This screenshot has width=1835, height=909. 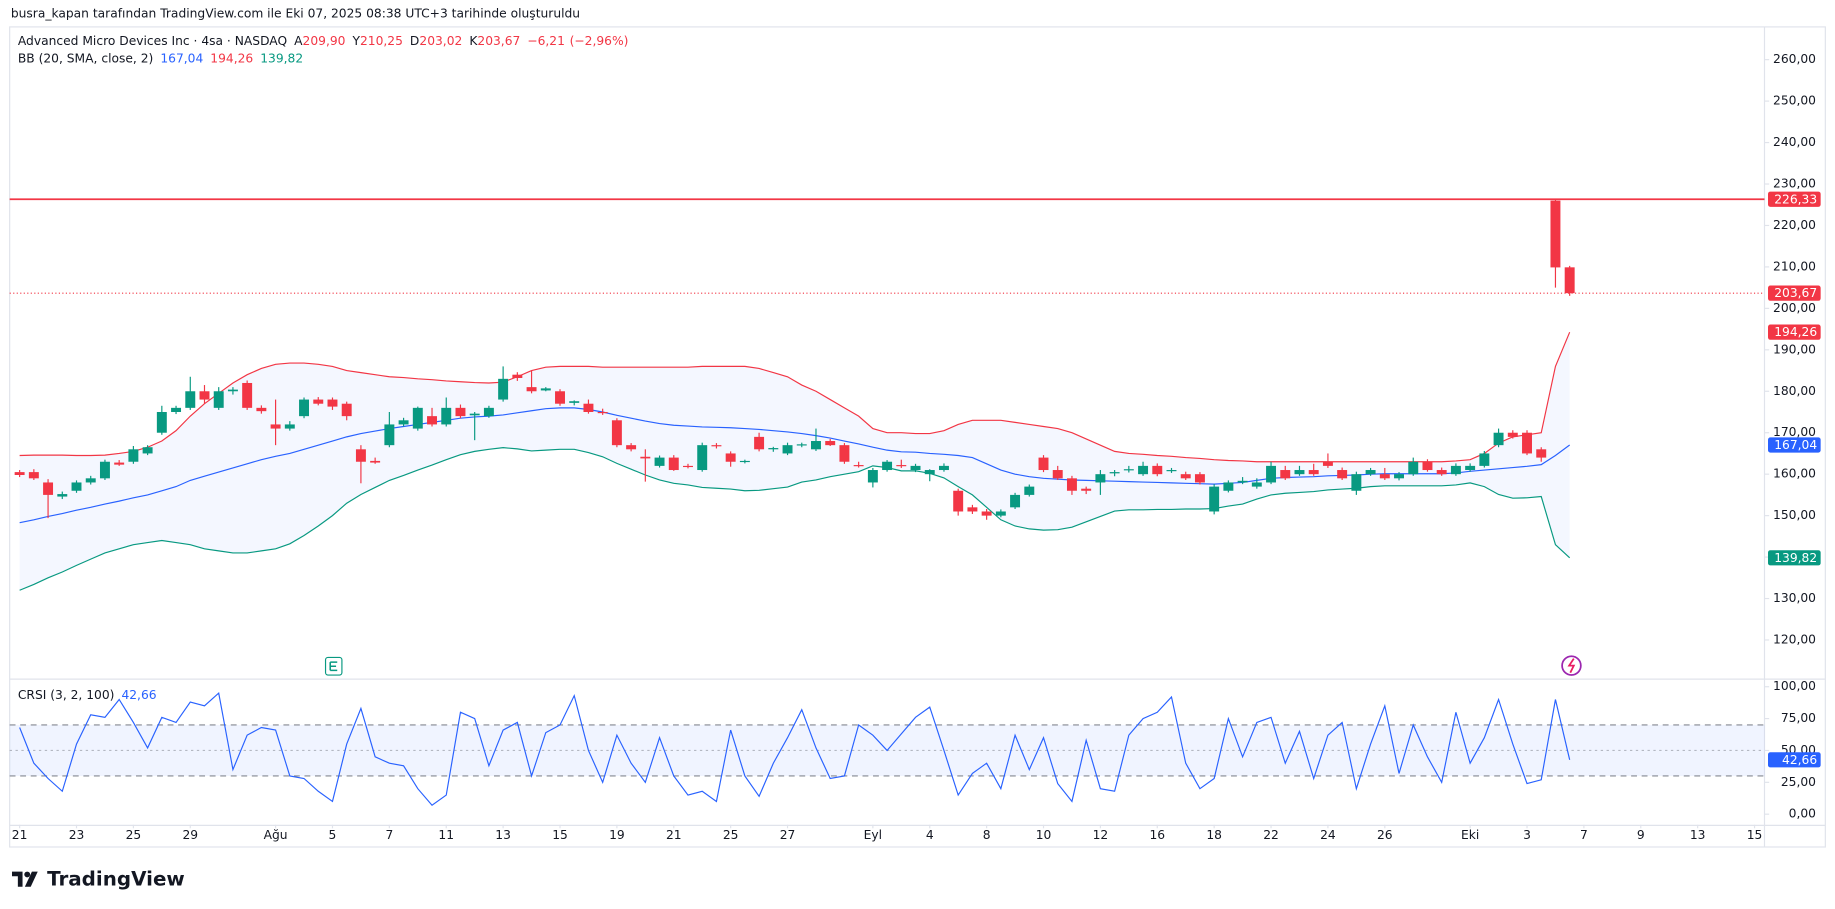 I want to click on dividend-icon-bolt, so click(x=1571, y=666).